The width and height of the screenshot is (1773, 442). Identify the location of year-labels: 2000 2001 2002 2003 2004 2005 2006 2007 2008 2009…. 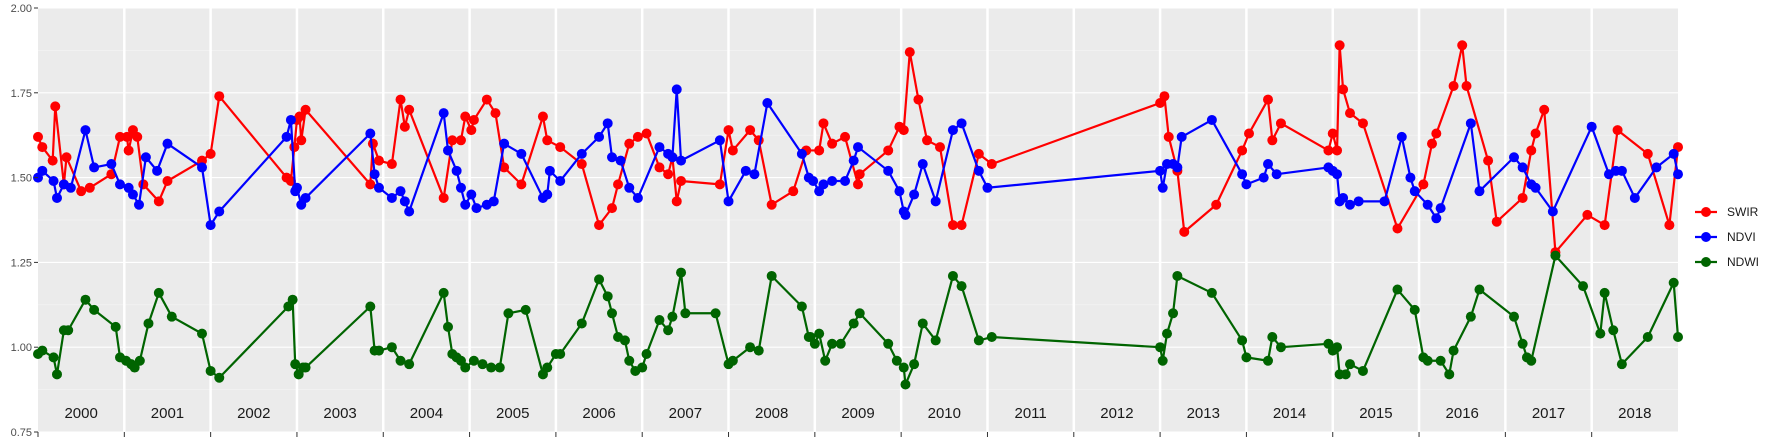
(857, 413).